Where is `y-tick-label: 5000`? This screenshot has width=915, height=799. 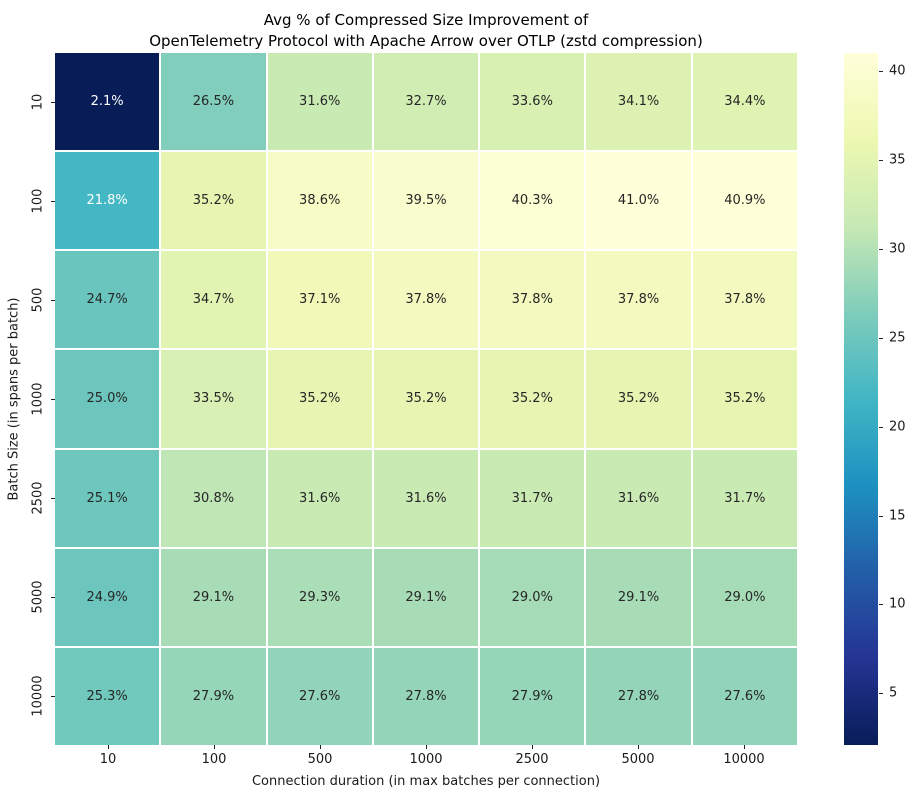
y-tick-label: 5000 is located at coordinates (38, 597).